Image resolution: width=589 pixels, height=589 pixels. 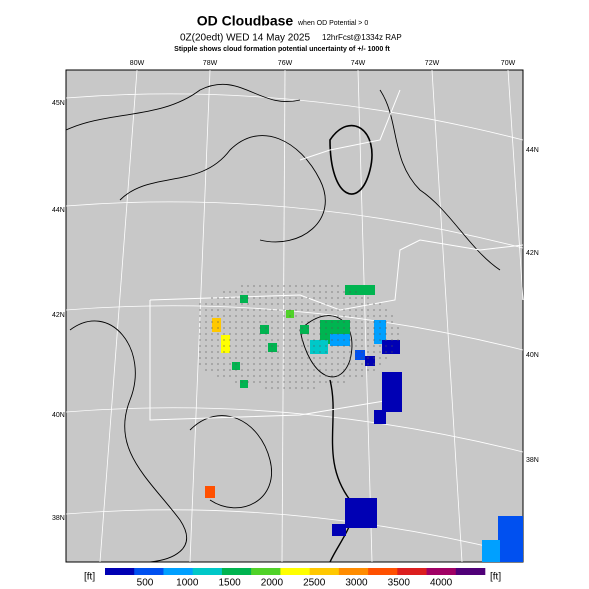 What do you see at coordinates (532, 150) in the screenshot?
I see `lat-label: 44N` at bounding box center [532, 150].